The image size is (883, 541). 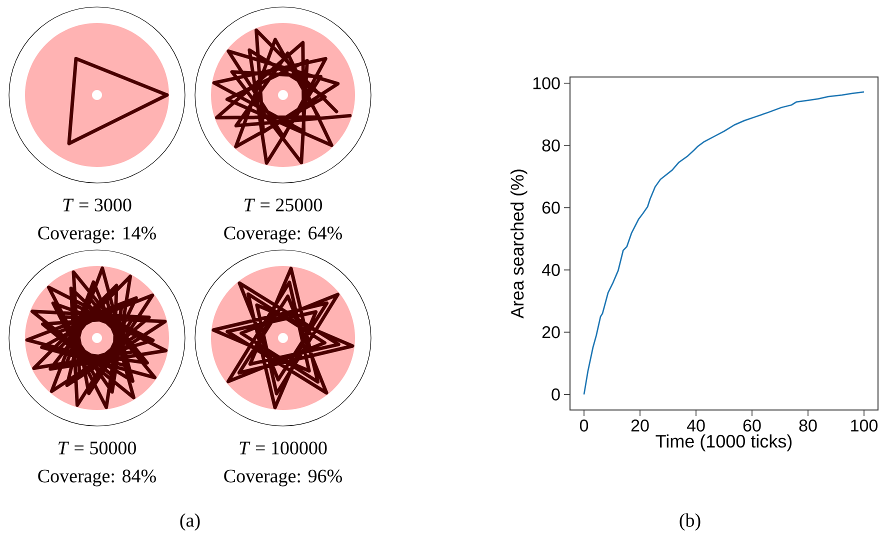 What do you see at coordinates (556, 394) in the screenshot?
I see `y-tick-label: 0` at bounding box center [556, 394].